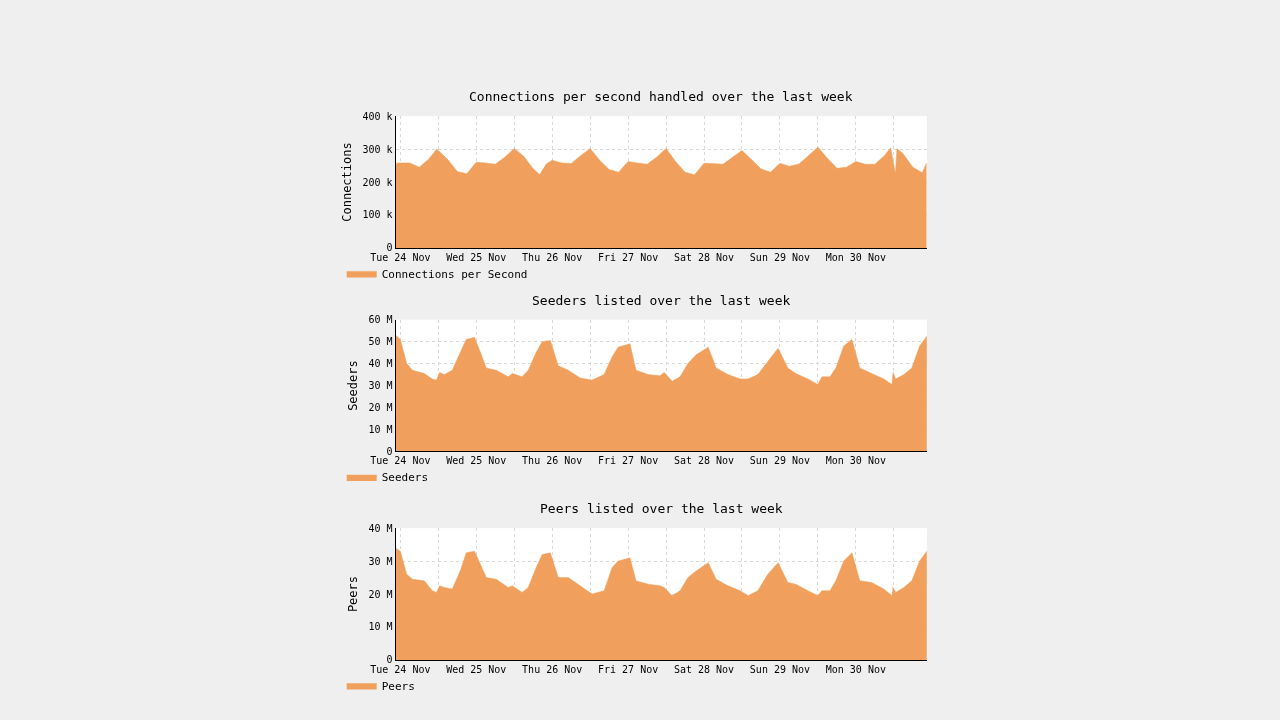 This screenshot has width=1280, height=720. Describe the element at coordinates (377, 182) in the screenshot. I see `y-tick-label: 200 k` at that location.